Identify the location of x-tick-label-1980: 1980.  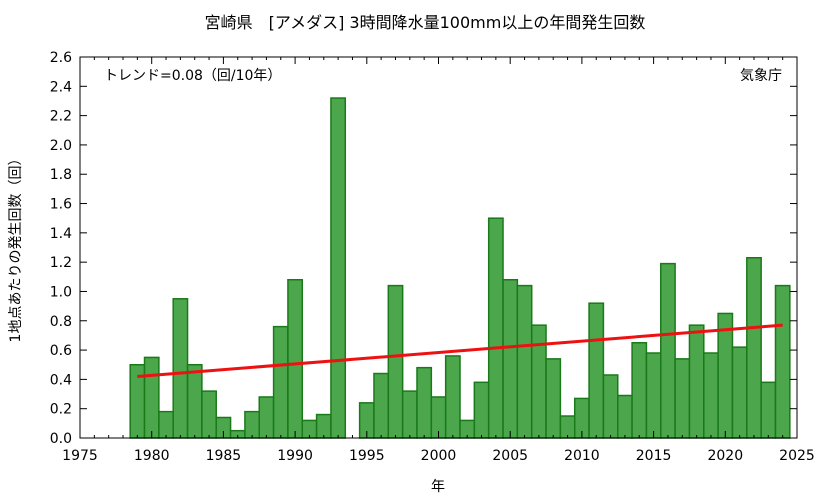
(152, 456).